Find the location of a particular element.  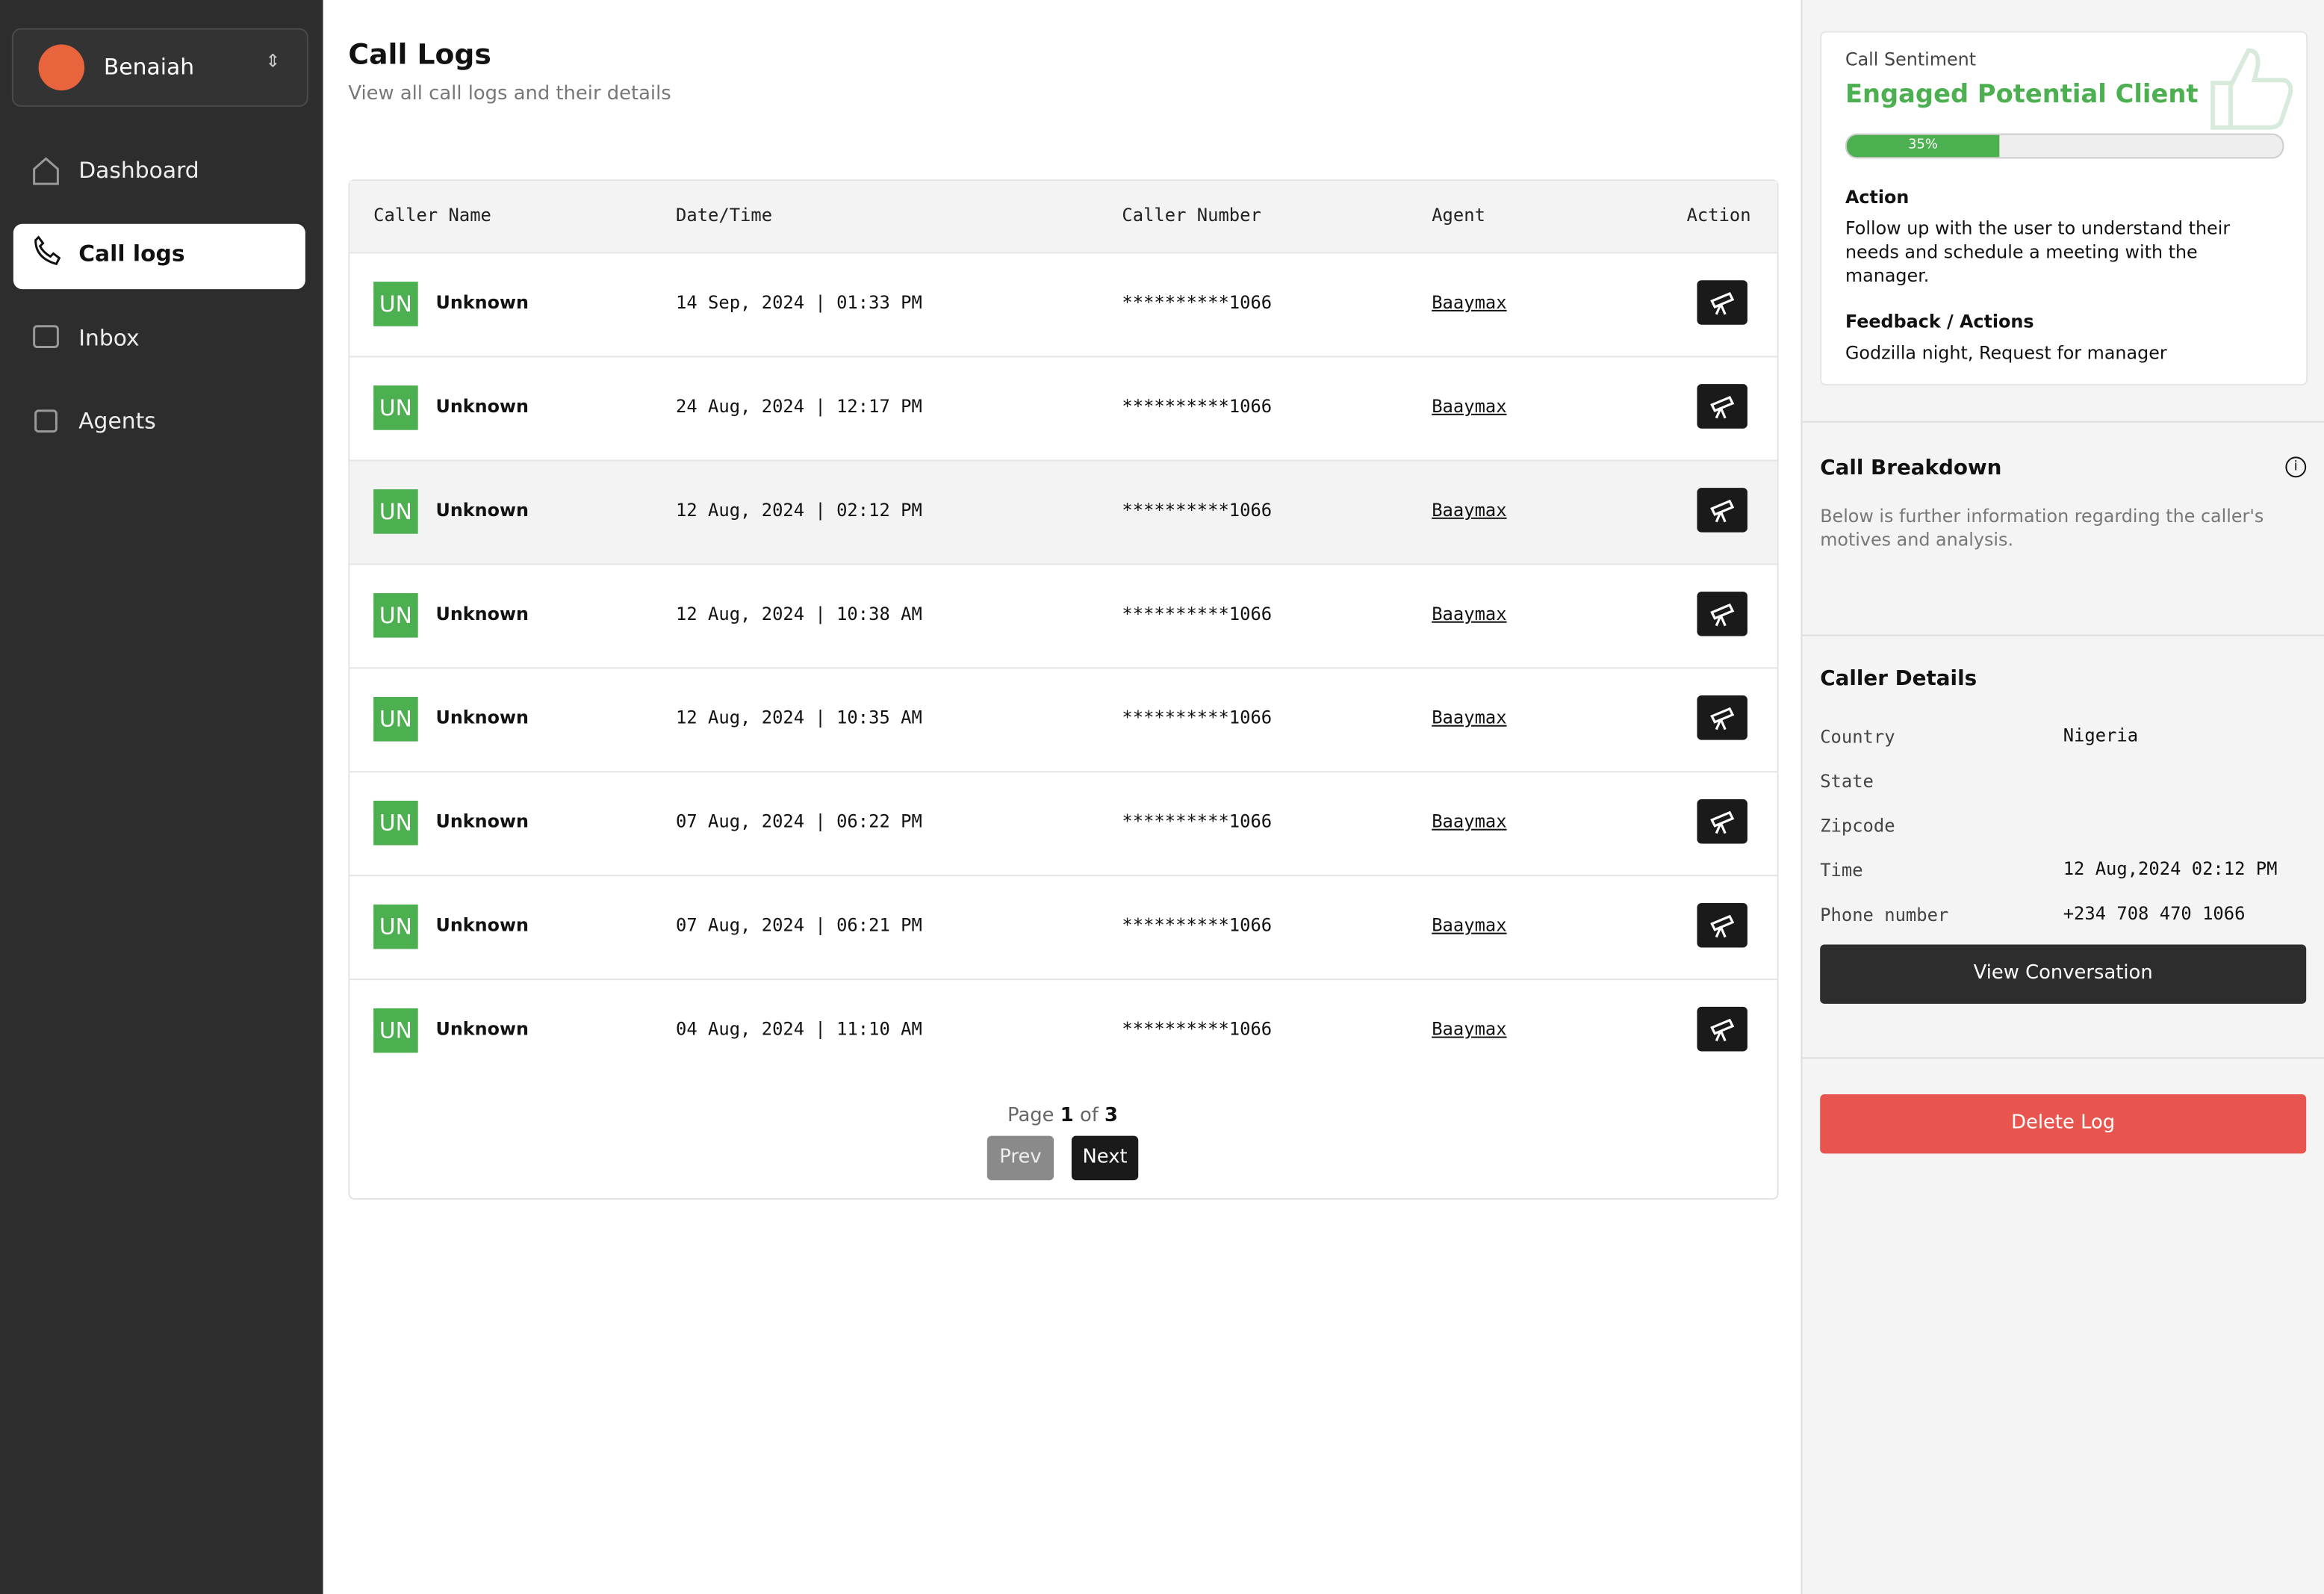

date-time: 12 Aug, 2024 | 10:35 AM is located at coordinates (799, 717).